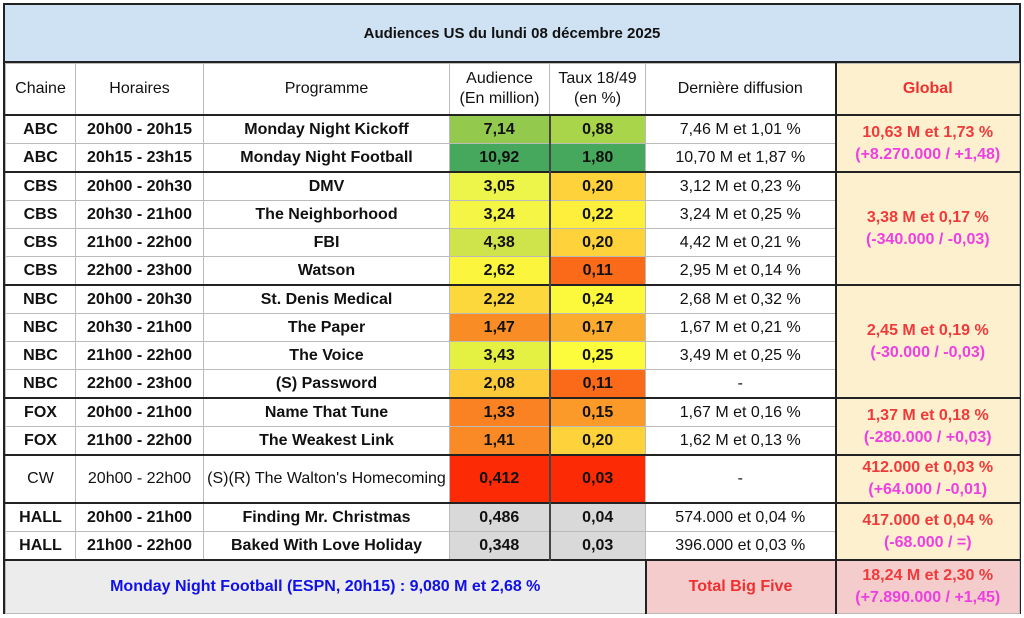  Describe the element at coordinates (740, 546) in the screenshot. I see `last-airing-cell: 396.000 et 0,03 %` at that location.